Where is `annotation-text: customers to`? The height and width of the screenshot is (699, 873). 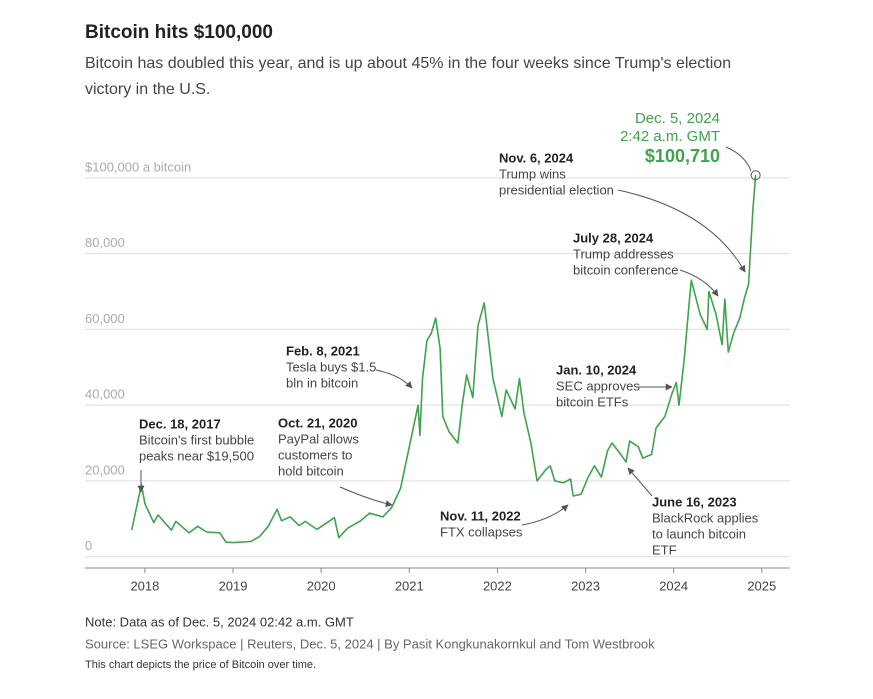
annotation-text: customers to is located at coordinates (315, 454).